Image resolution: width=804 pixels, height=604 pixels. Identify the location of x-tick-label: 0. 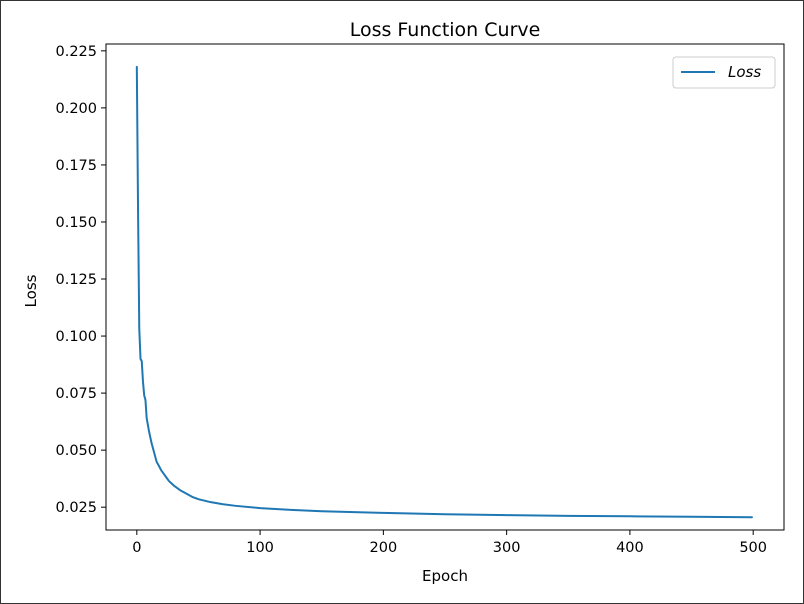
(136, 548).